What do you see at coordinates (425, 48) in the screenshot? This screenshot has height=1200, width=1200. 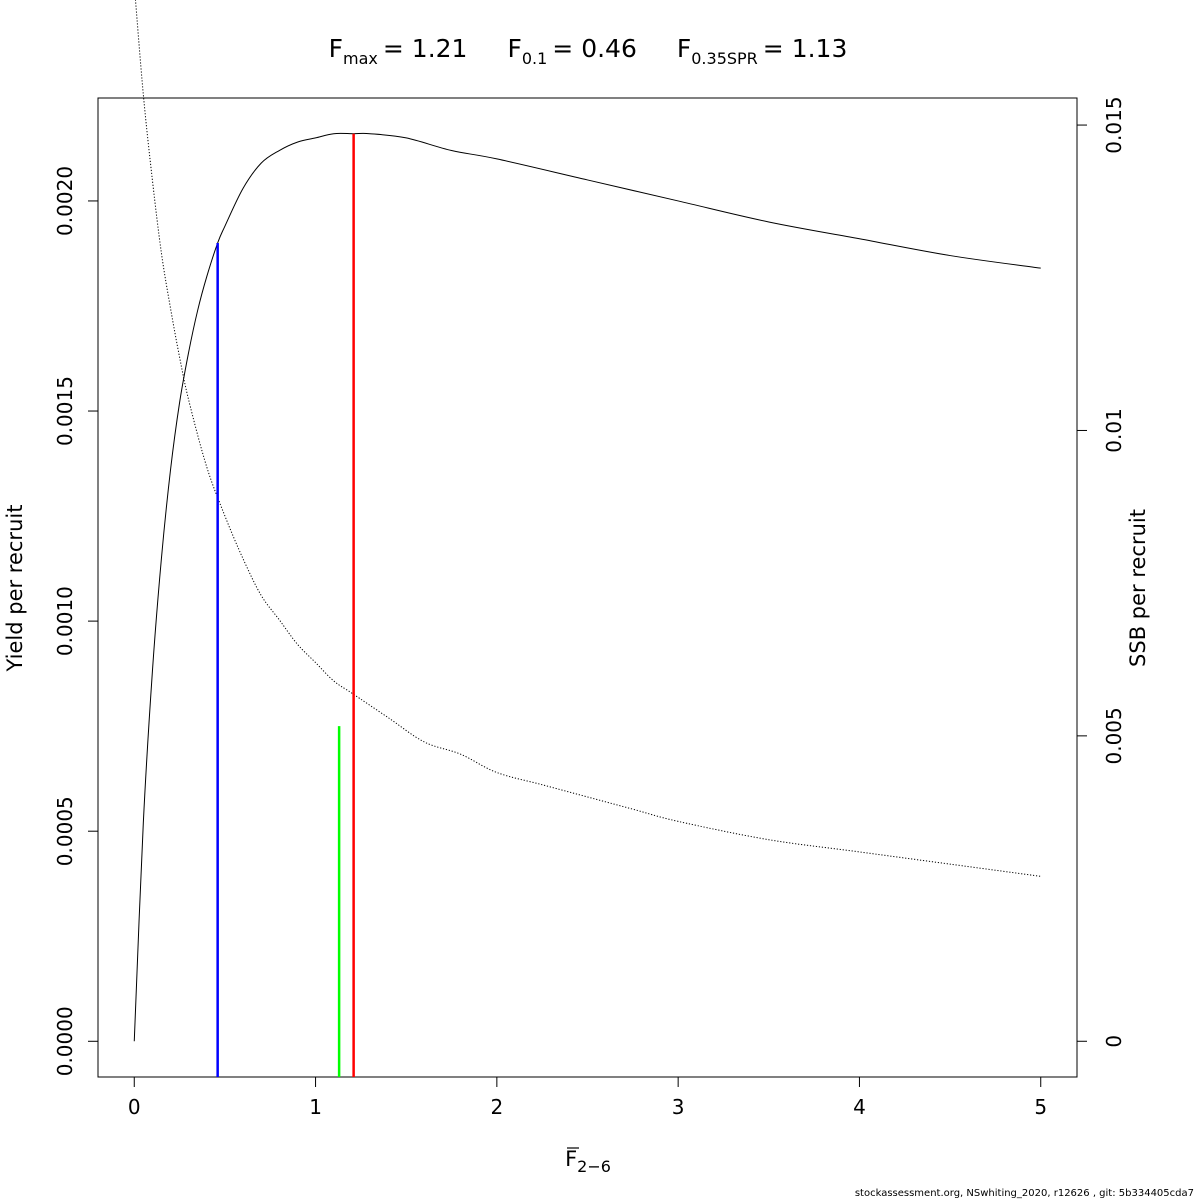 I see `title-fmax-value: = 1.21` at bounding box center [425, 48].